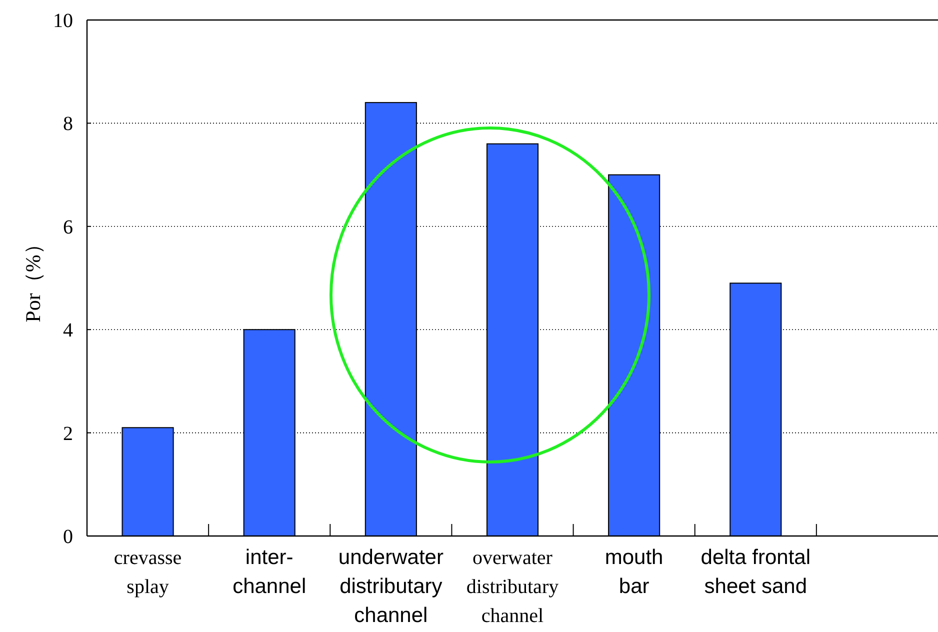  Describe the element at coordinates (68, 433) in the screenshot. I see `y-tick-label: 2` at that location.